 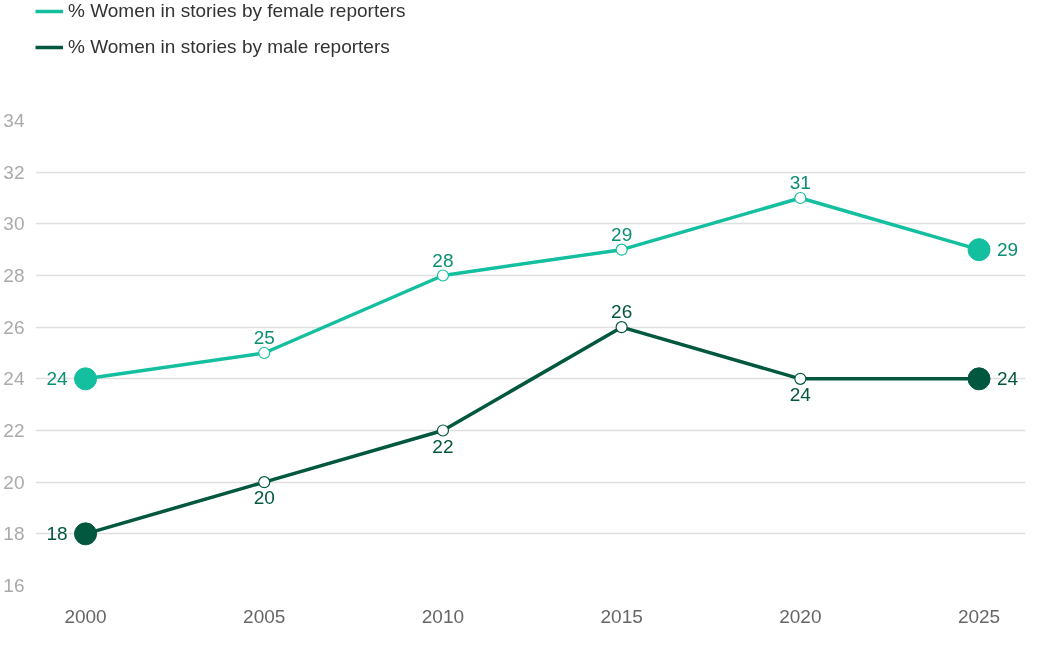 I want to click on y-tick-label: 30, so click(x=14, y=224).